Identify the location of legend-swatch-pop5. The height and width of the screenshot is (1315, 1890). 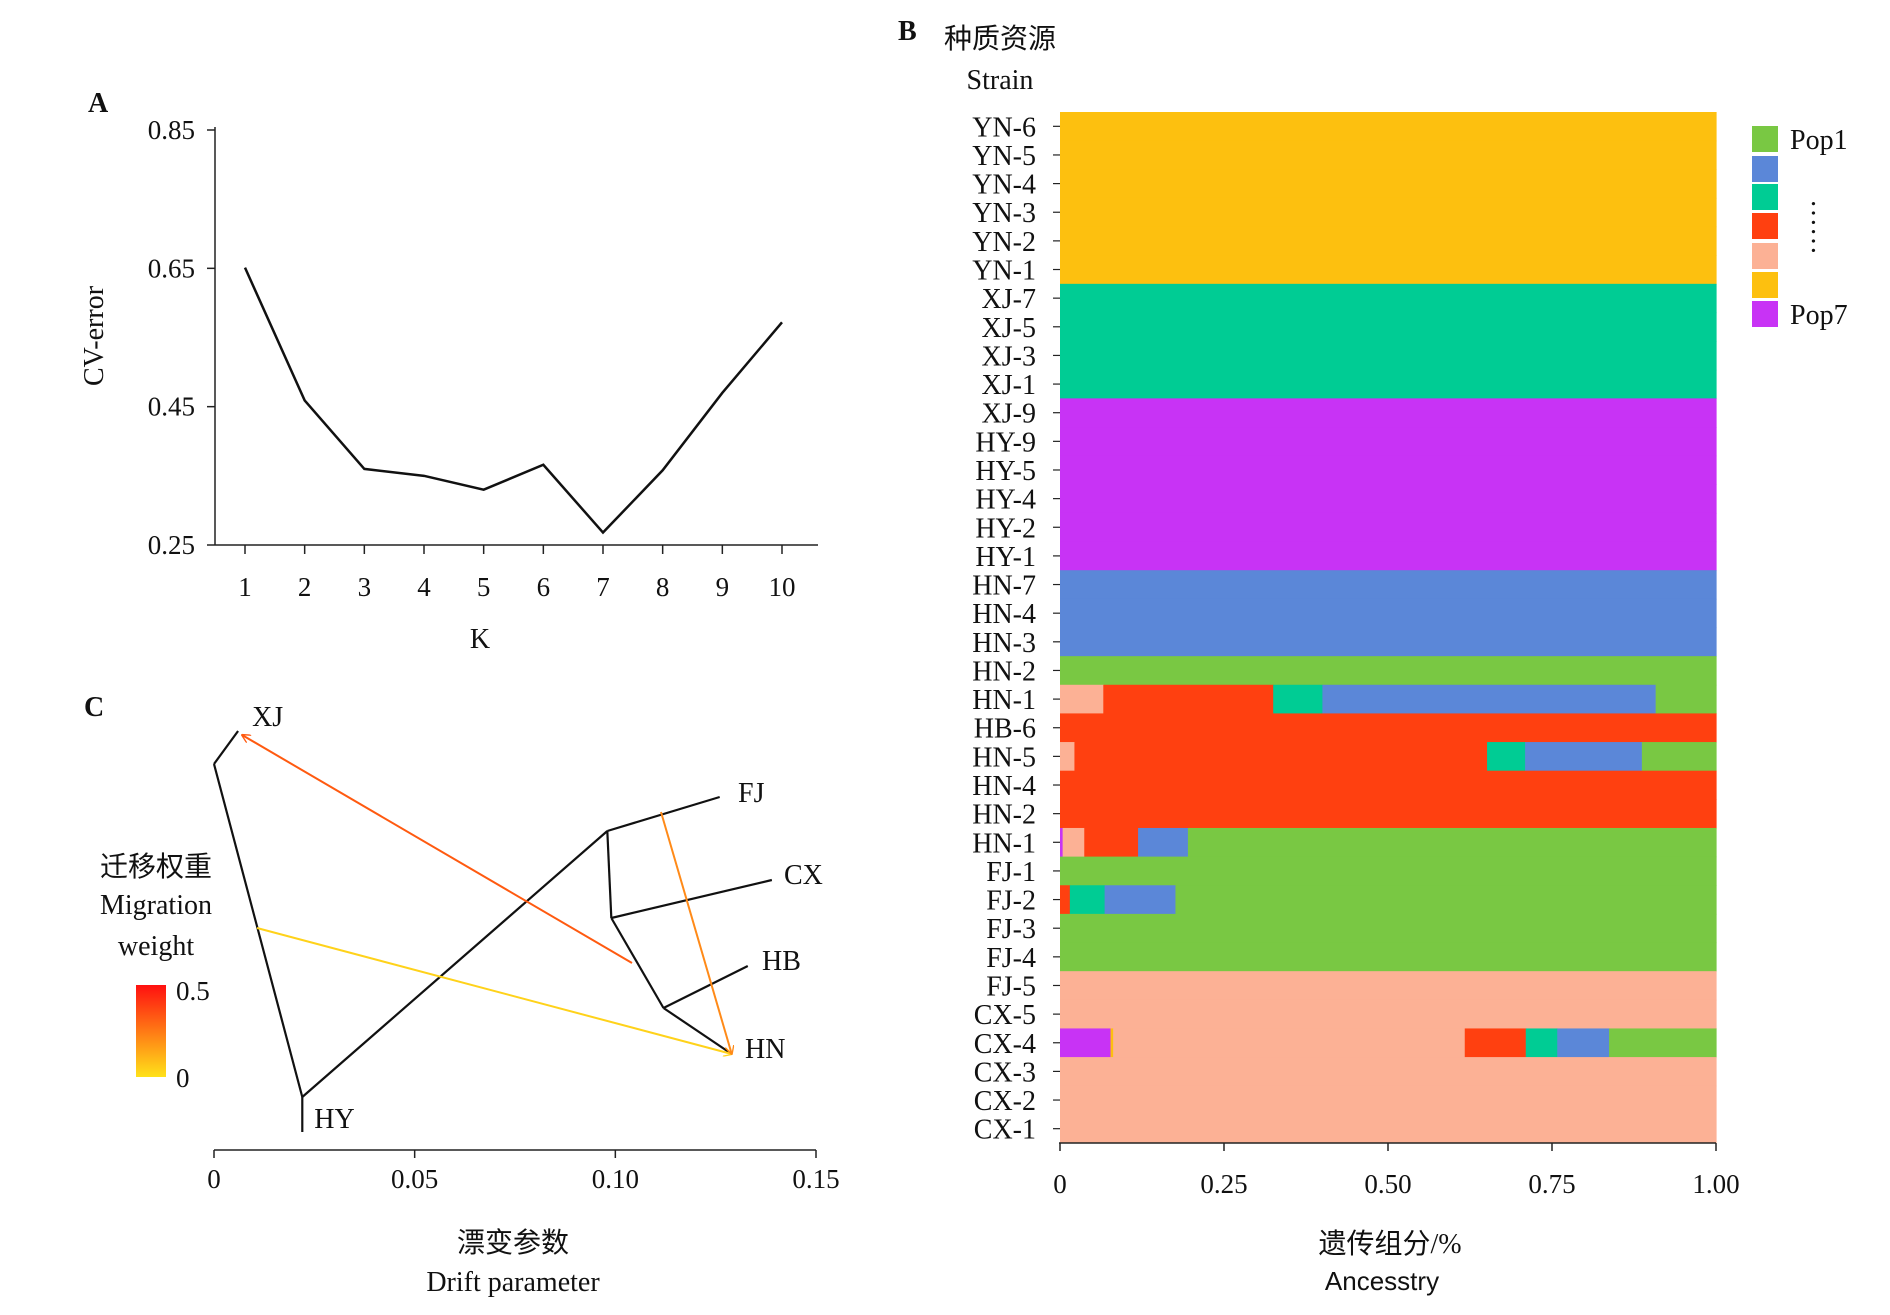
(1765, 256).